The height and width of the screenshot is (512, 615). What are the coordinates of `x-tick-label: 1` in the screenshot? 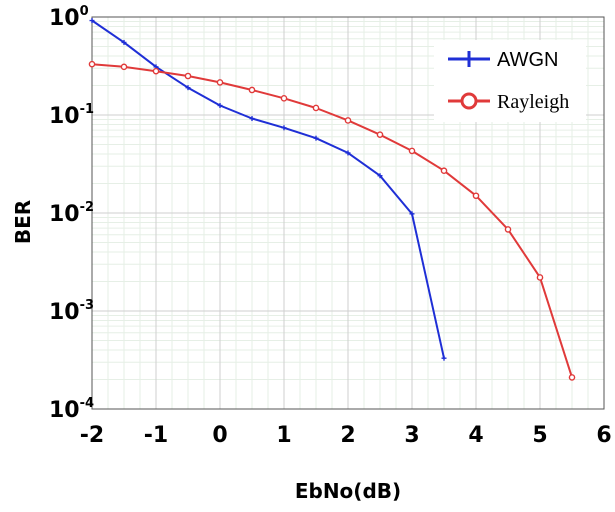 It's located at (283, 435).